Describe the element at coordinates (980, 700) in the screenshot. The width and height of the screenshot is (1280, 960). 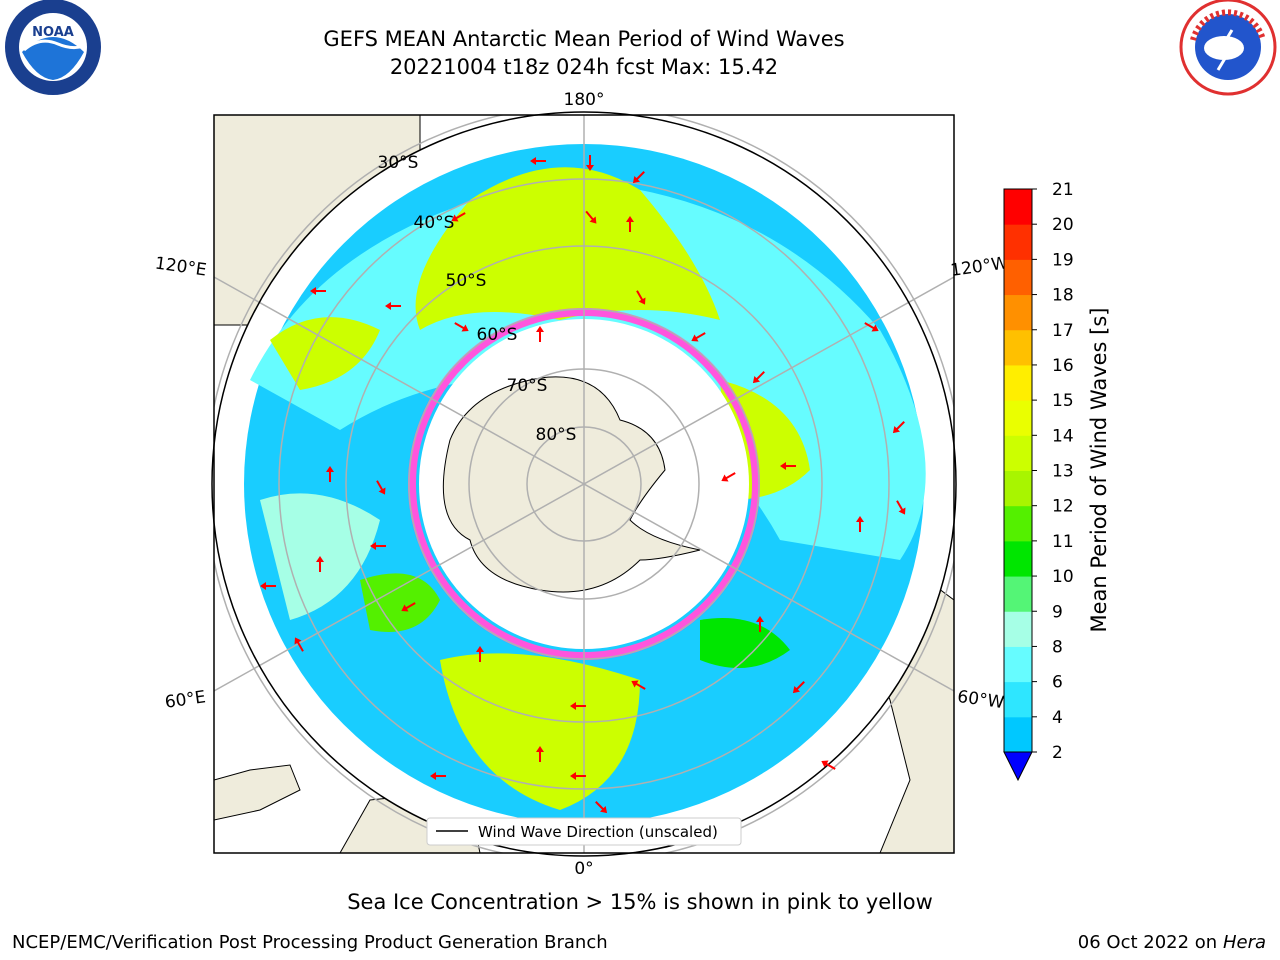
I see `lon-label-60w: 60°W` at that location.